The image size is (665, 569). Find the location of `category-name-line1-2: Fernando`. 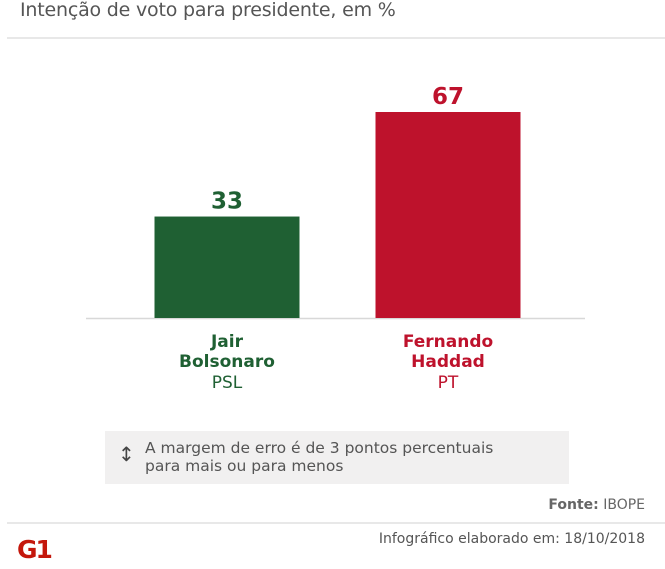

category-name-line1-2: Fernando is located at coordinates (448, 342).